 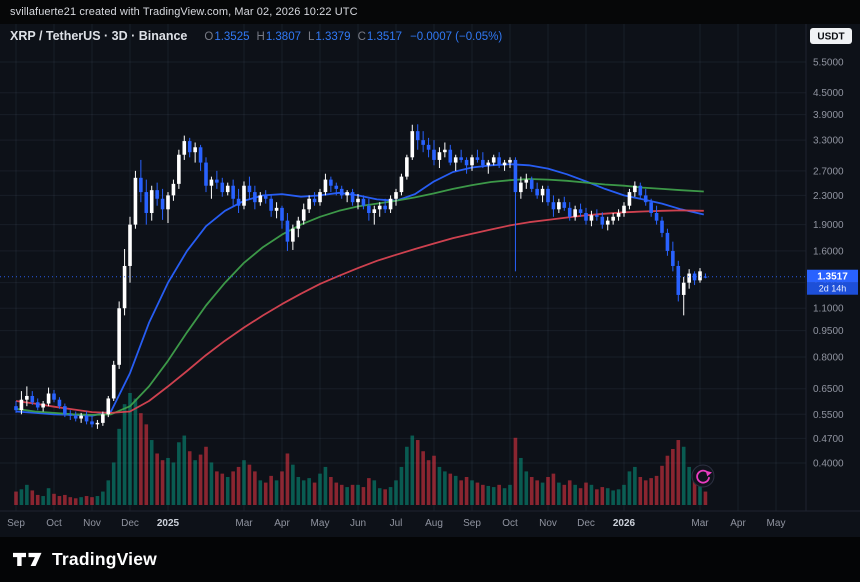 What do you see at coordinates (28, 560) in the screenshot?
I see `tradingview-logo-icon` at bounding box center [28, 560].